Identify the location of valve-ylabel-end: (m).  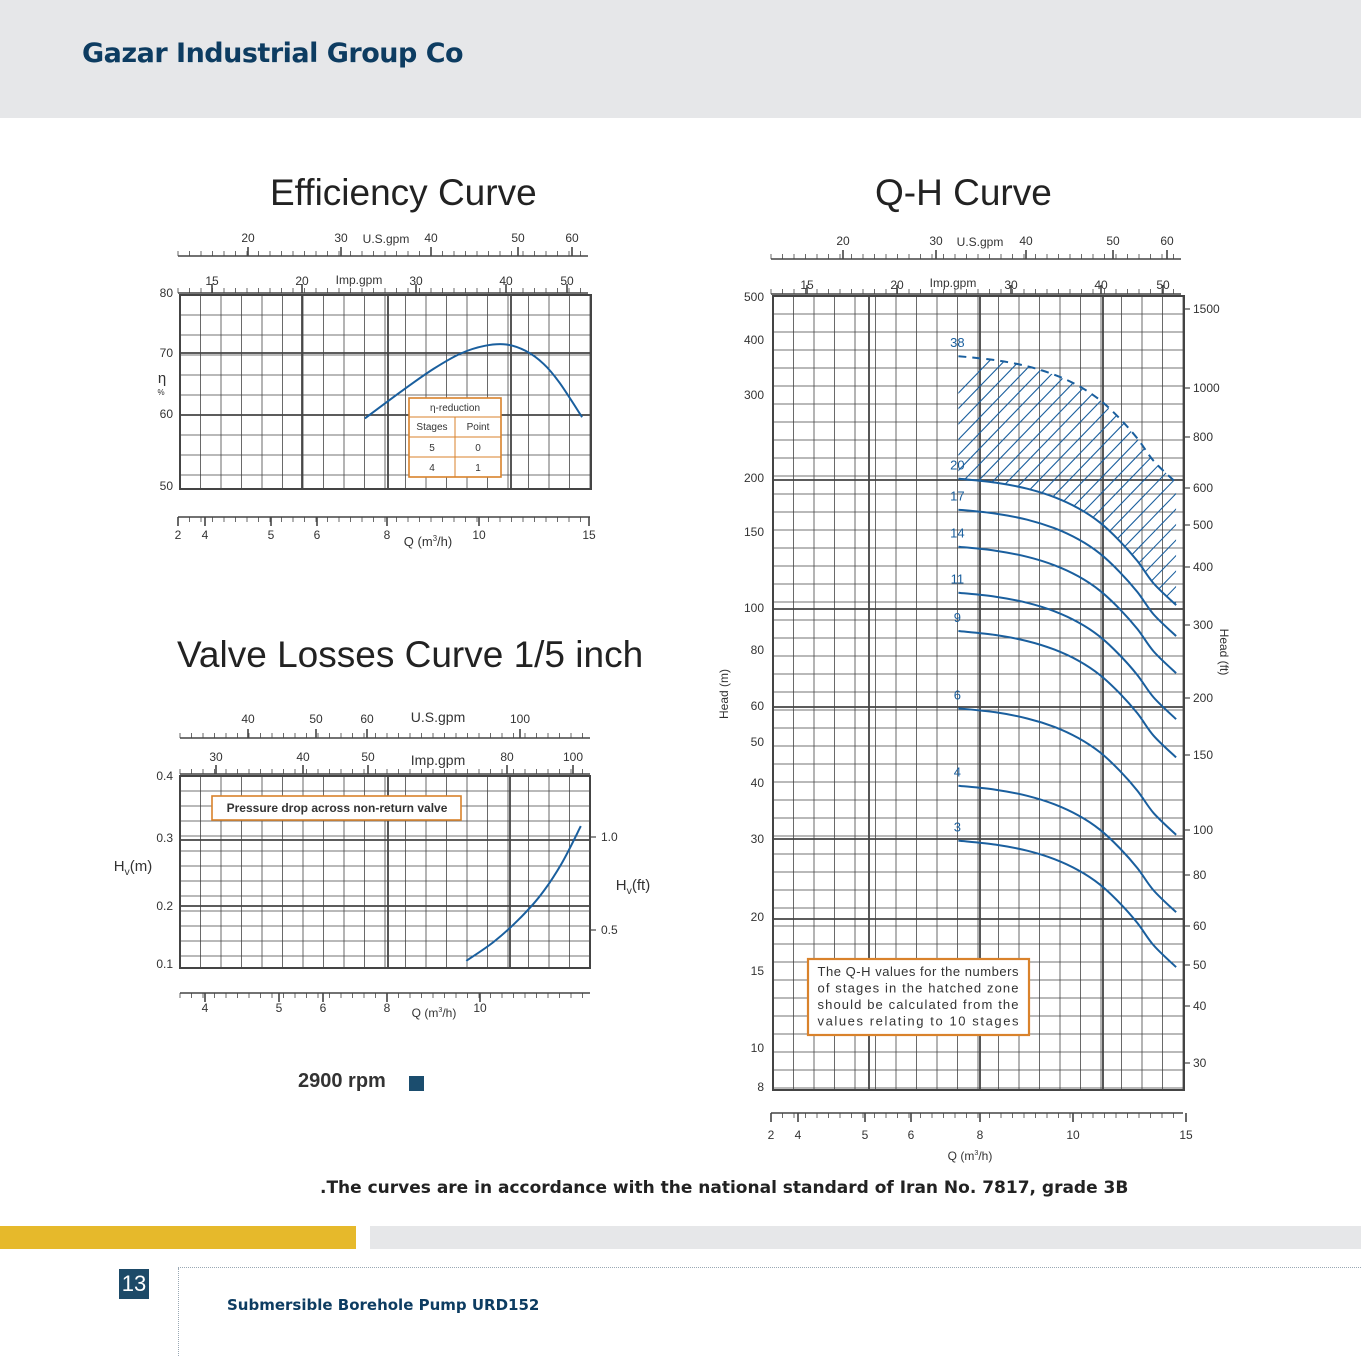
(141, 866).